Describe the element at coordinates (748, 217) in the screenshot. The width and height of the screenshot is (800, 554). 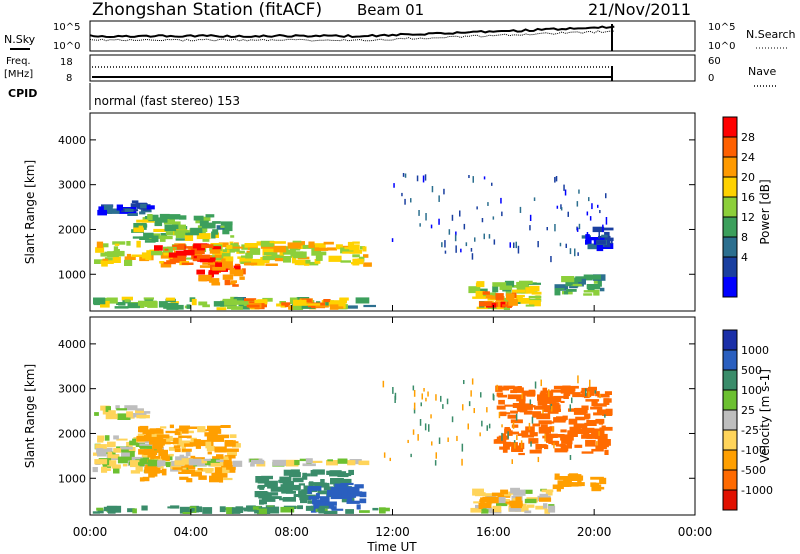
I see `colorbar-tick-label: 12` at that location.